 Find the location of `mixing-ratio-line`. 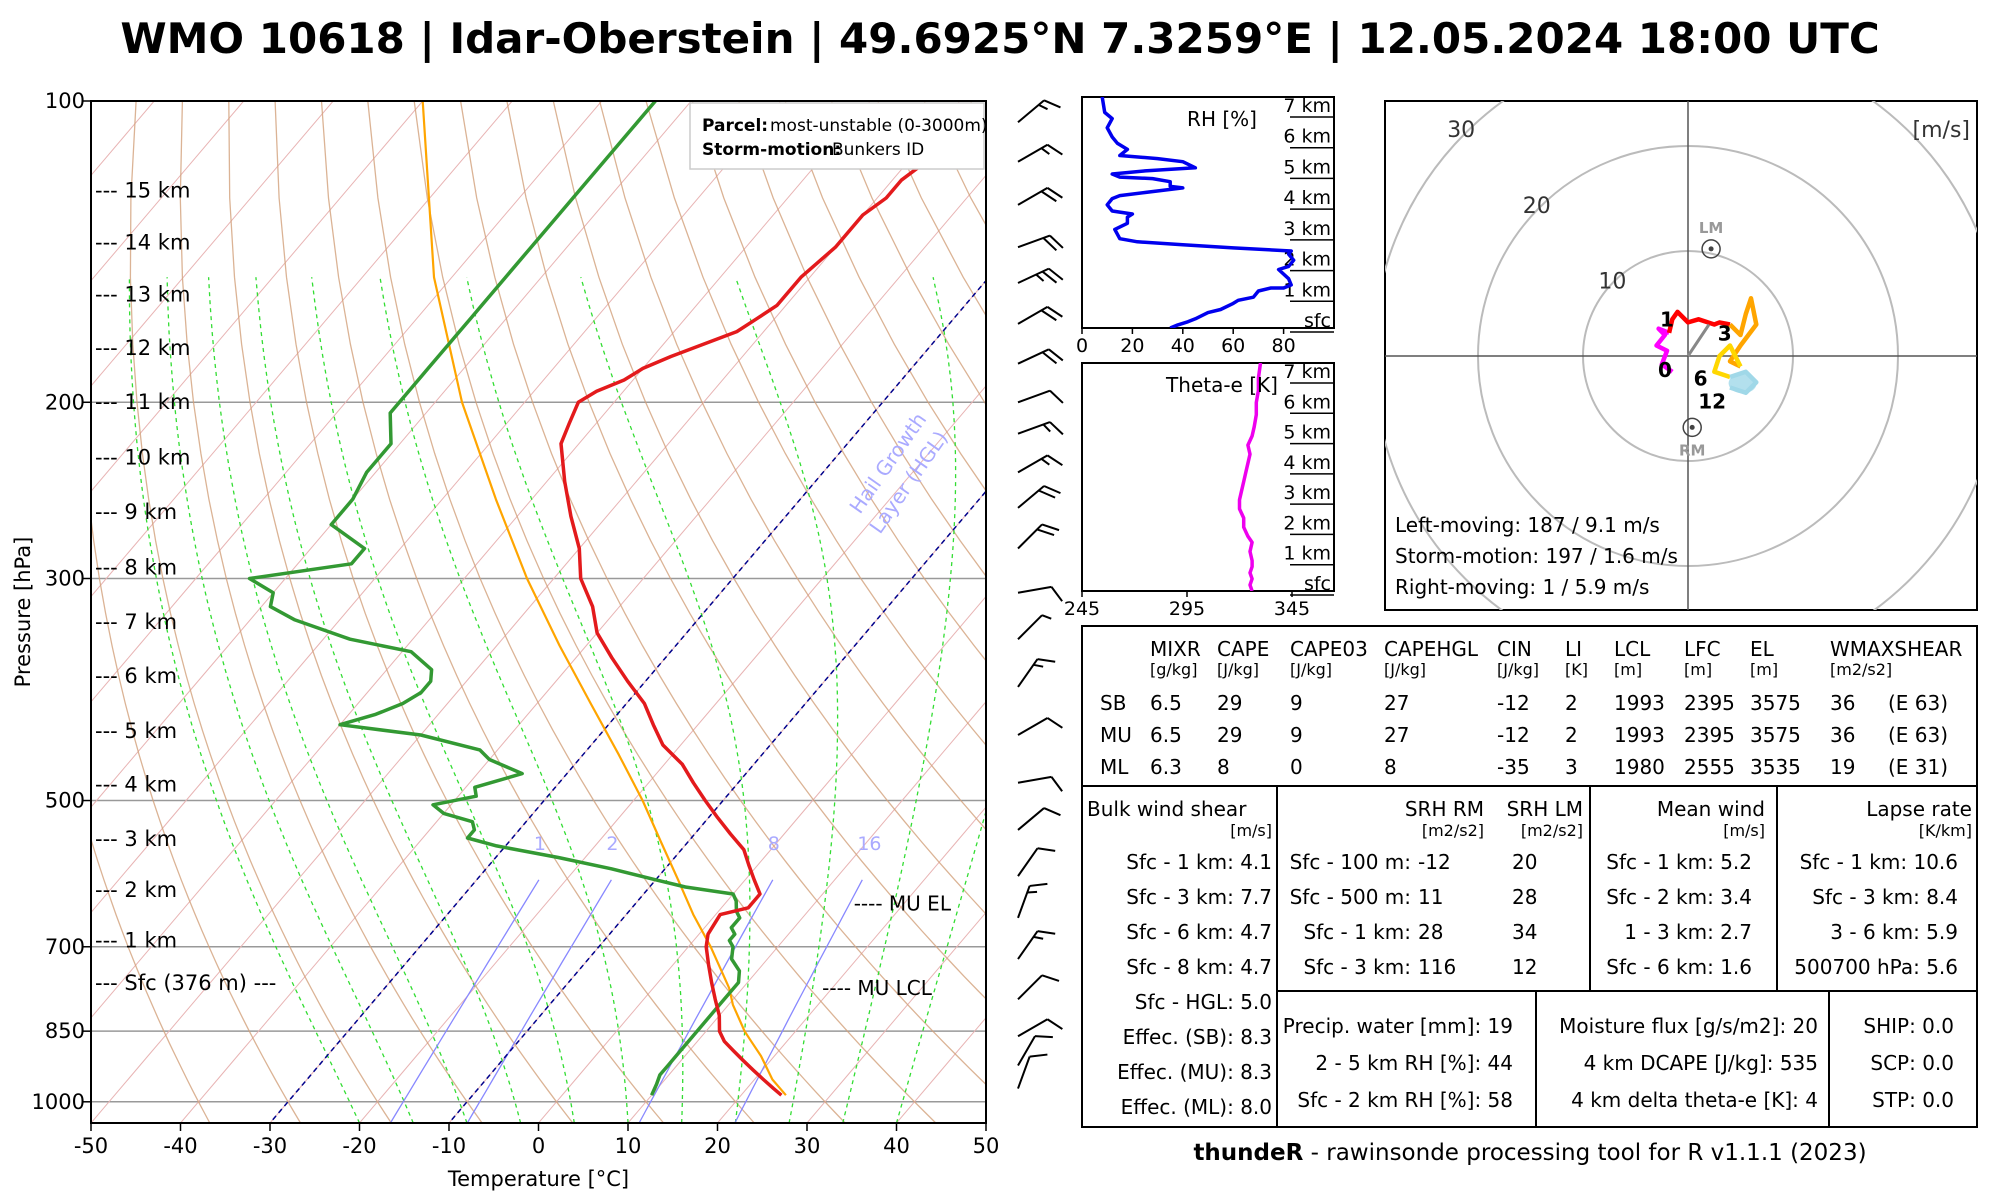

mixing-ratio-line is located at coordinates (464, 1001).